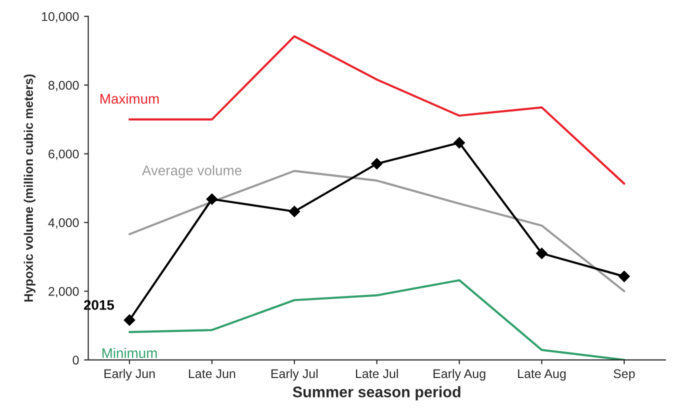 Image resolution: width=679 pixels, height=409 pixels. What do you see at coordinates (624, 375) in the screenshot?
I see `x-tick-label: Sep` at bounding box center [624, 375].